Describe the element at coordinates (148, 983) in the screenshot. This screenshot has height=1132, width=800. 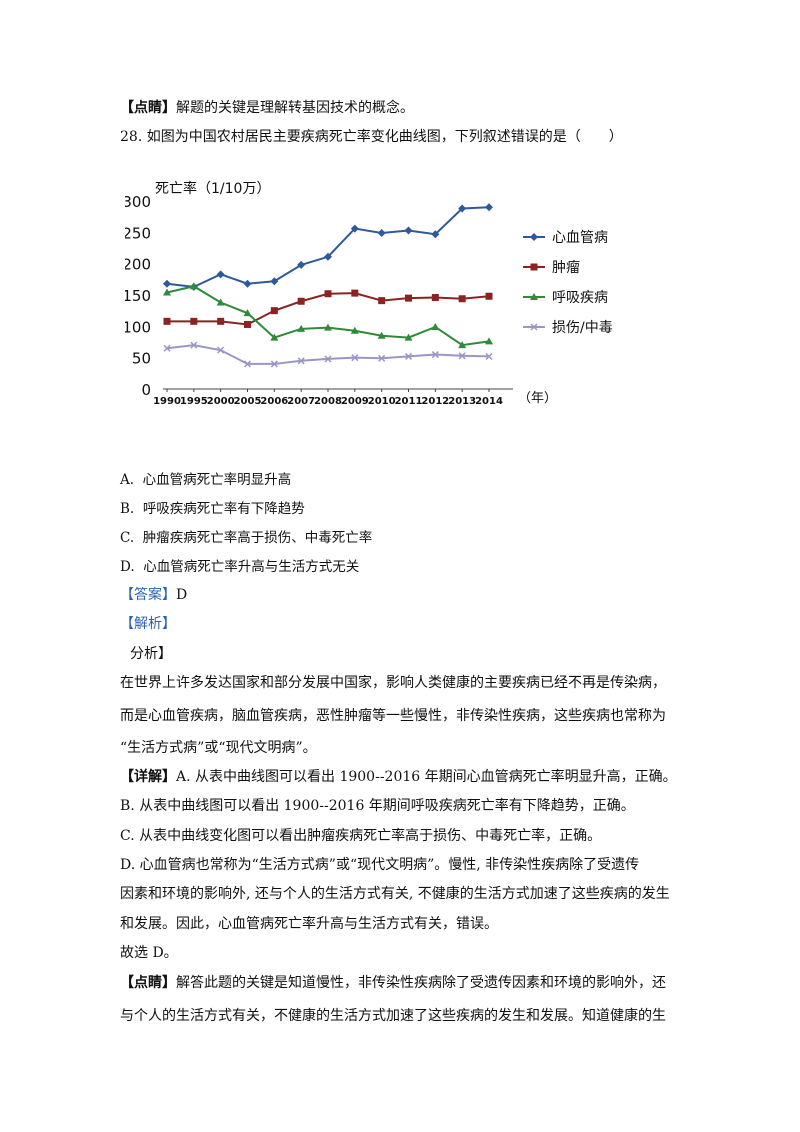
I see `key-tag: 【点睛】` at that location.